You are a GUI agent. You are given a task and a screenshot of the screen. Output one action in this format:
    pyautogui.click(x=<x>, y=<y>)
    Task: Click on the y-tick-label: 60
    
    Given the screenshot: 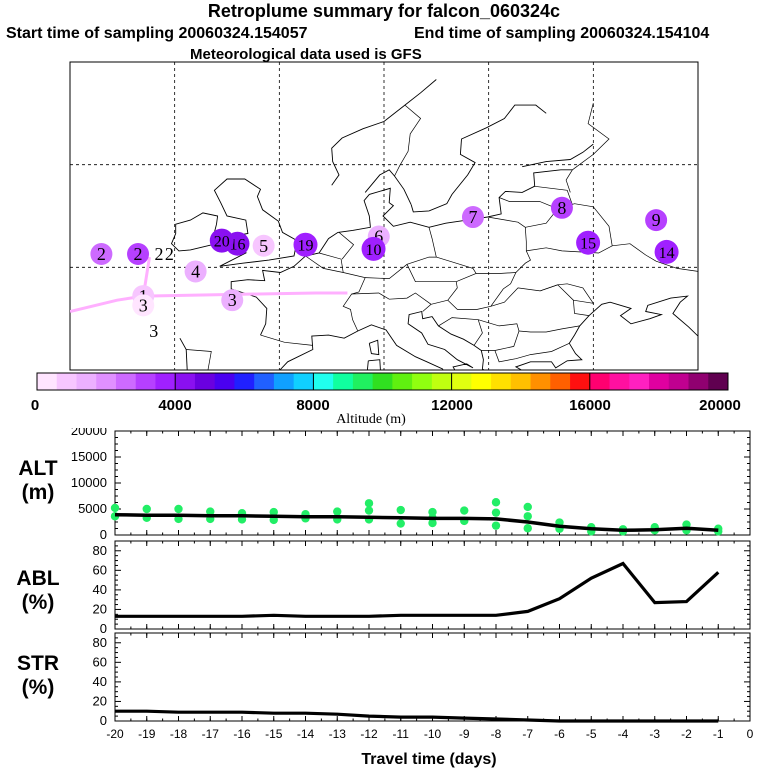 What is the action you would take?
    pyautogui.click(x=100, y=661)
    